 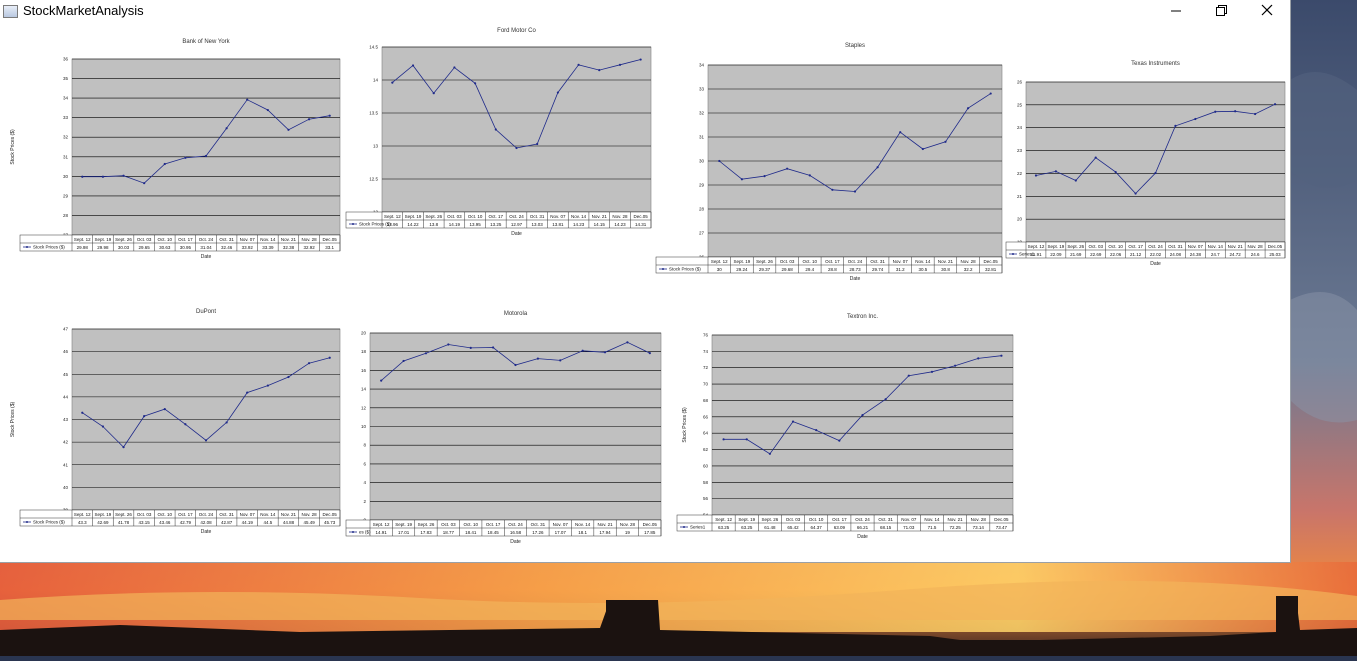 I want to click on data-label: 30.8, so click(x=945, y=269).